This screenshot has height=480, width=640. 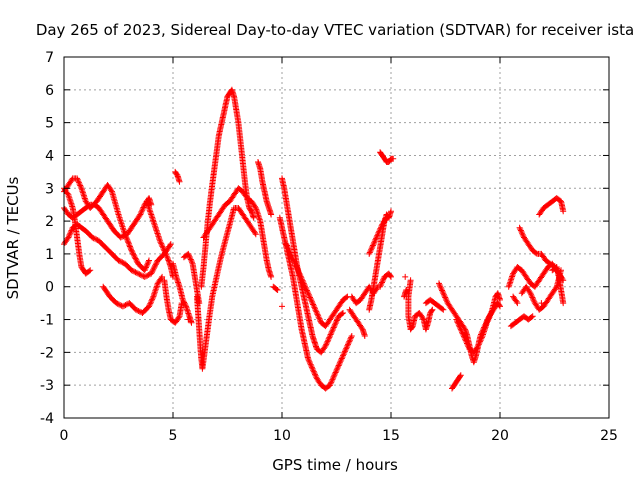 What do you see at coordinates (49, 288) in the screenshot?
I see `y-tick-label: 0` at bounding box center [49, 288].